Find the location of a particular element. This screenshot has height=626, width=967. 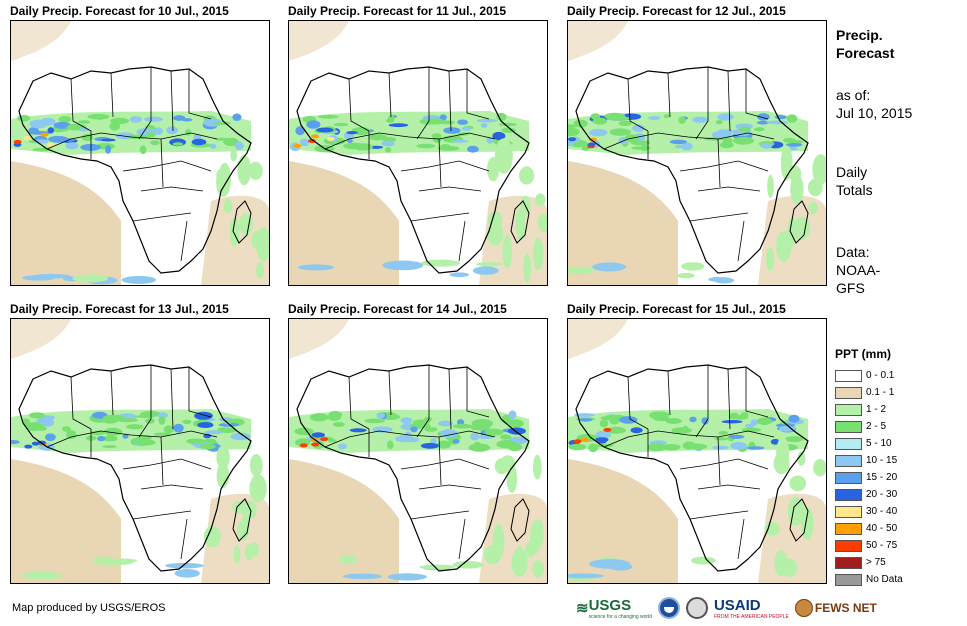

legend-label: 15 - 20 is located at coordinates (882, 477).